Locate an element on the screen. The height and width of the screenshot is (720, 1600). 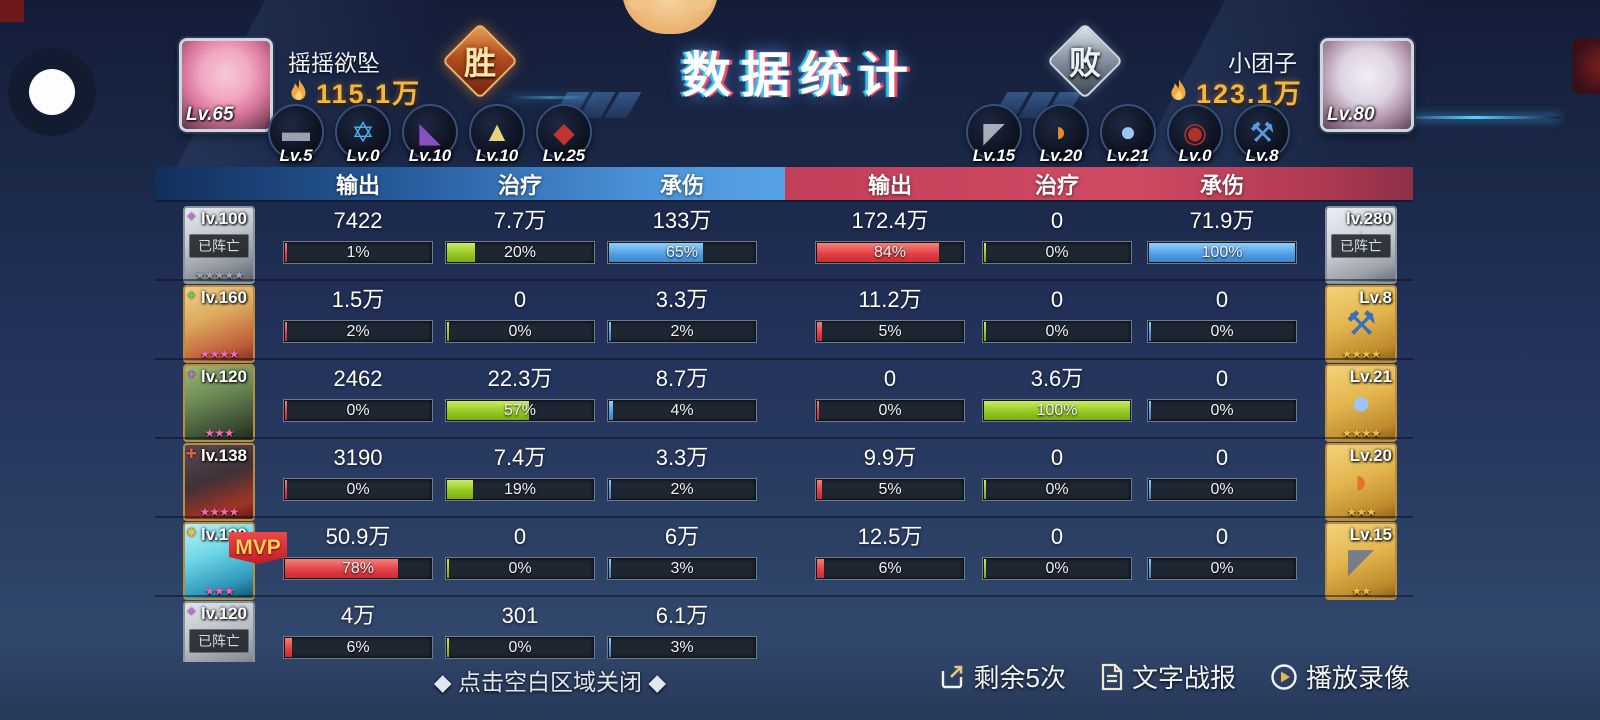
stat-percent: 1% is located at coordinates (358, 252).